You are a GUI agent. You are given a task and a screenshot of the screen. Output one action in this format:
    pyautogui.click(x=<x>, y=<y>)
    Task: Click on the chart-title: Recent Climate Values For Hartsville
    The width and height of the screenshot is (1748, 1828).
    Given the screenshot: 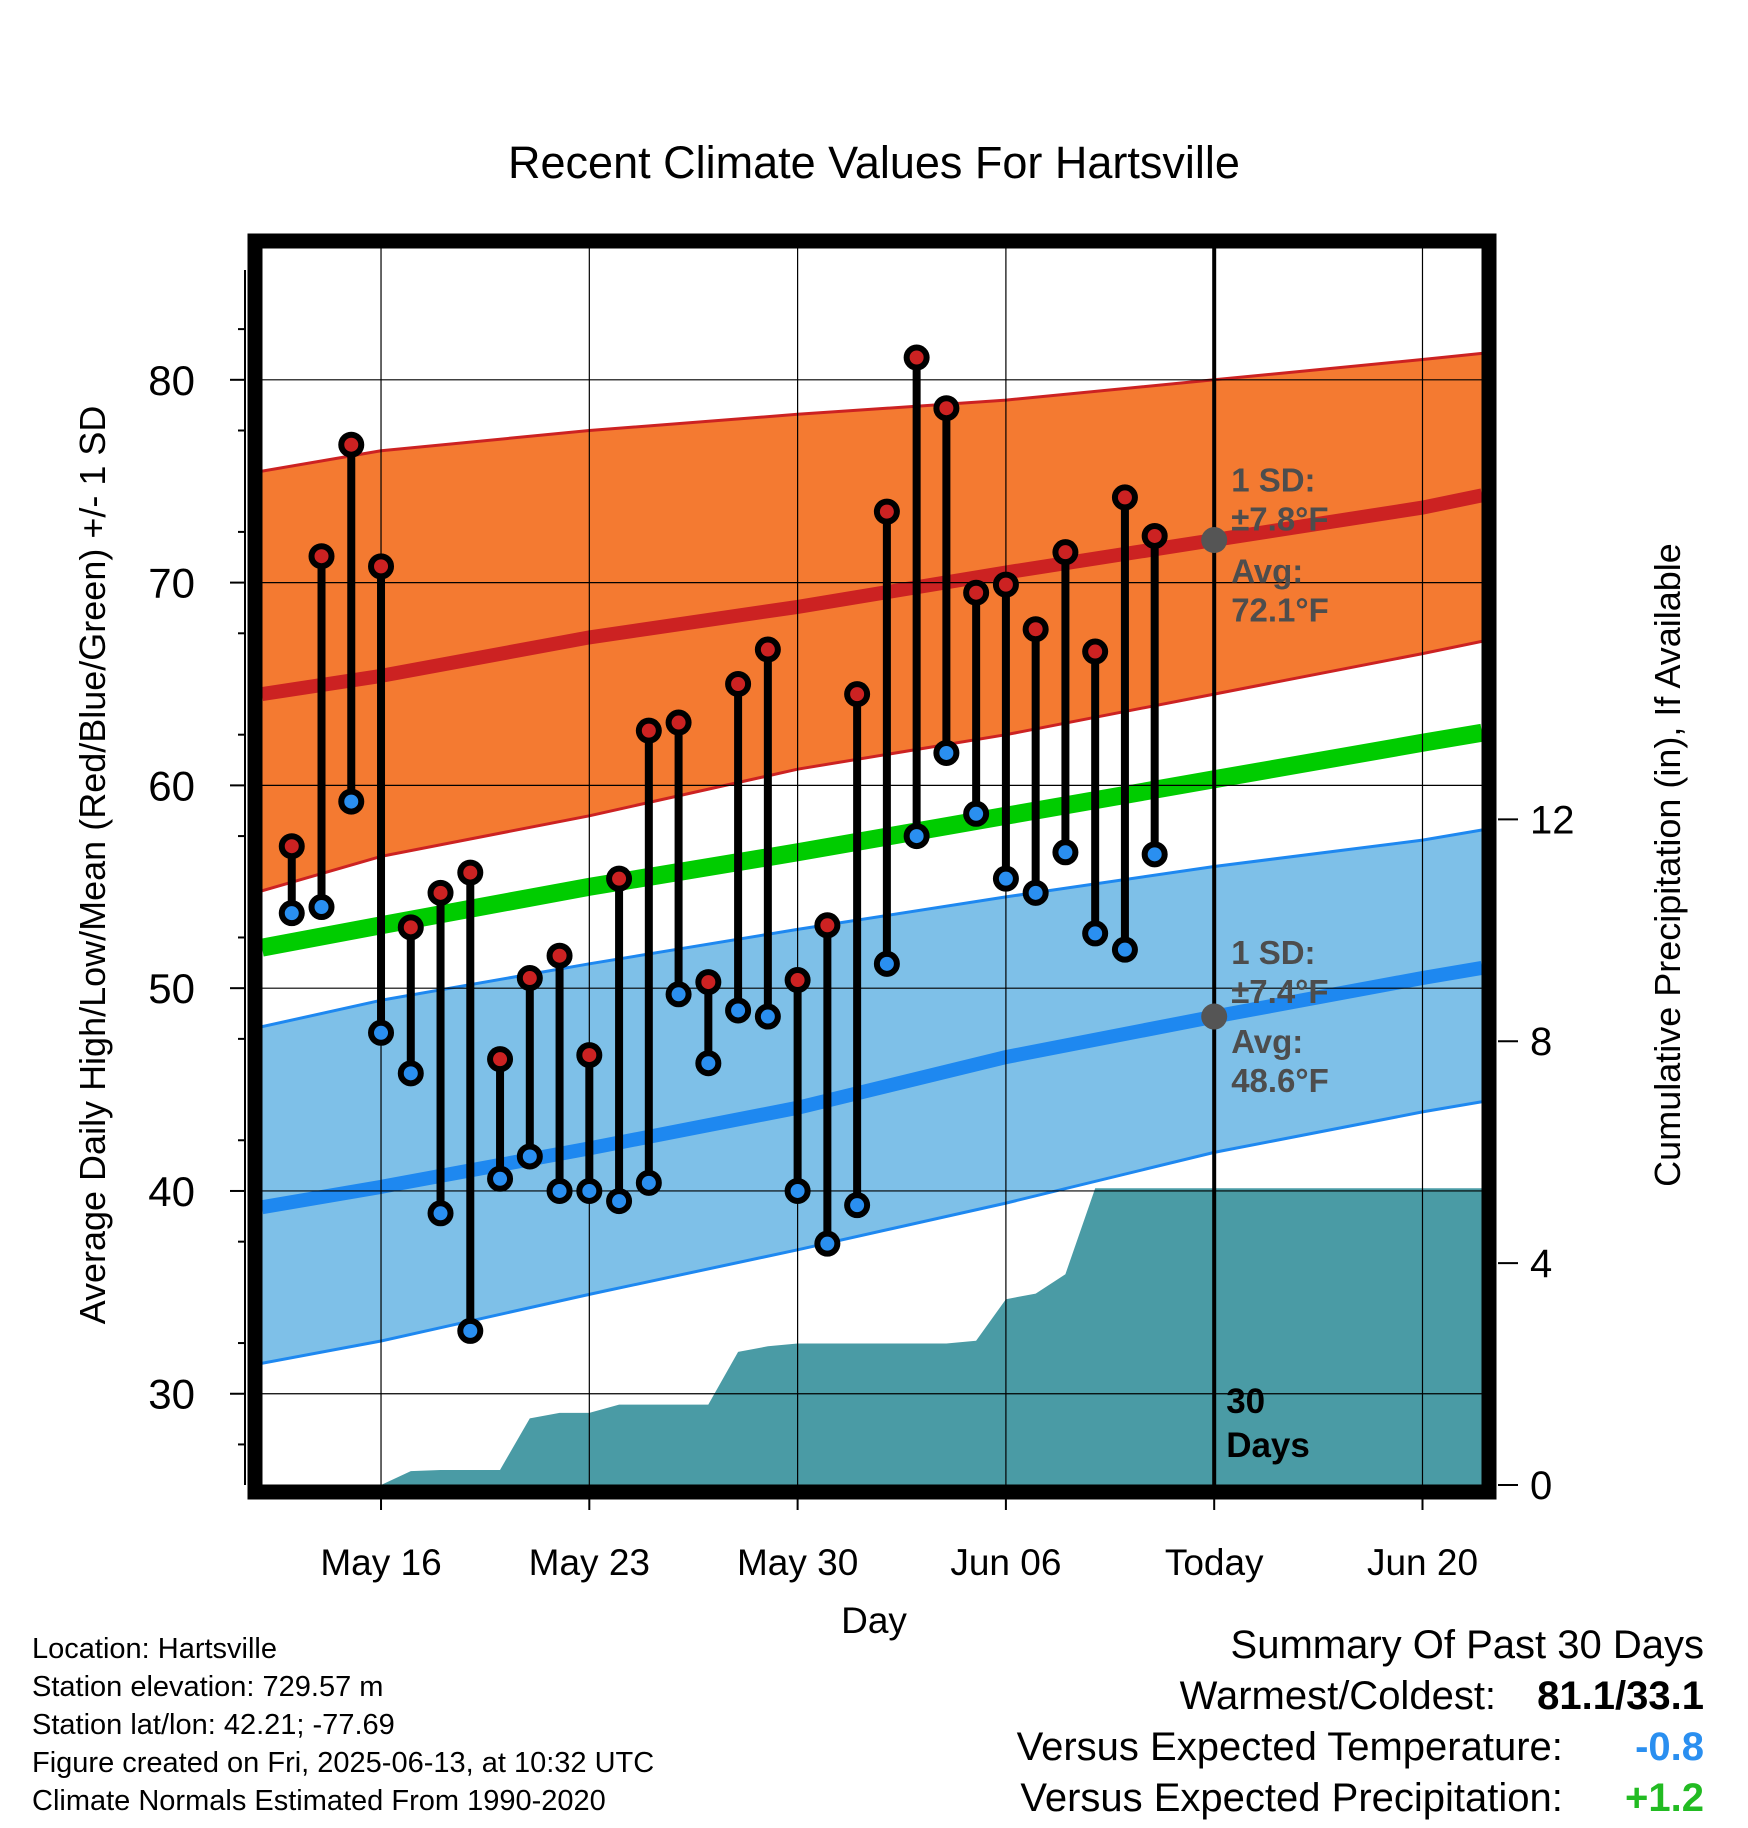 What is the action you would take?
    pyautogui.click(x=874, y=162)
    